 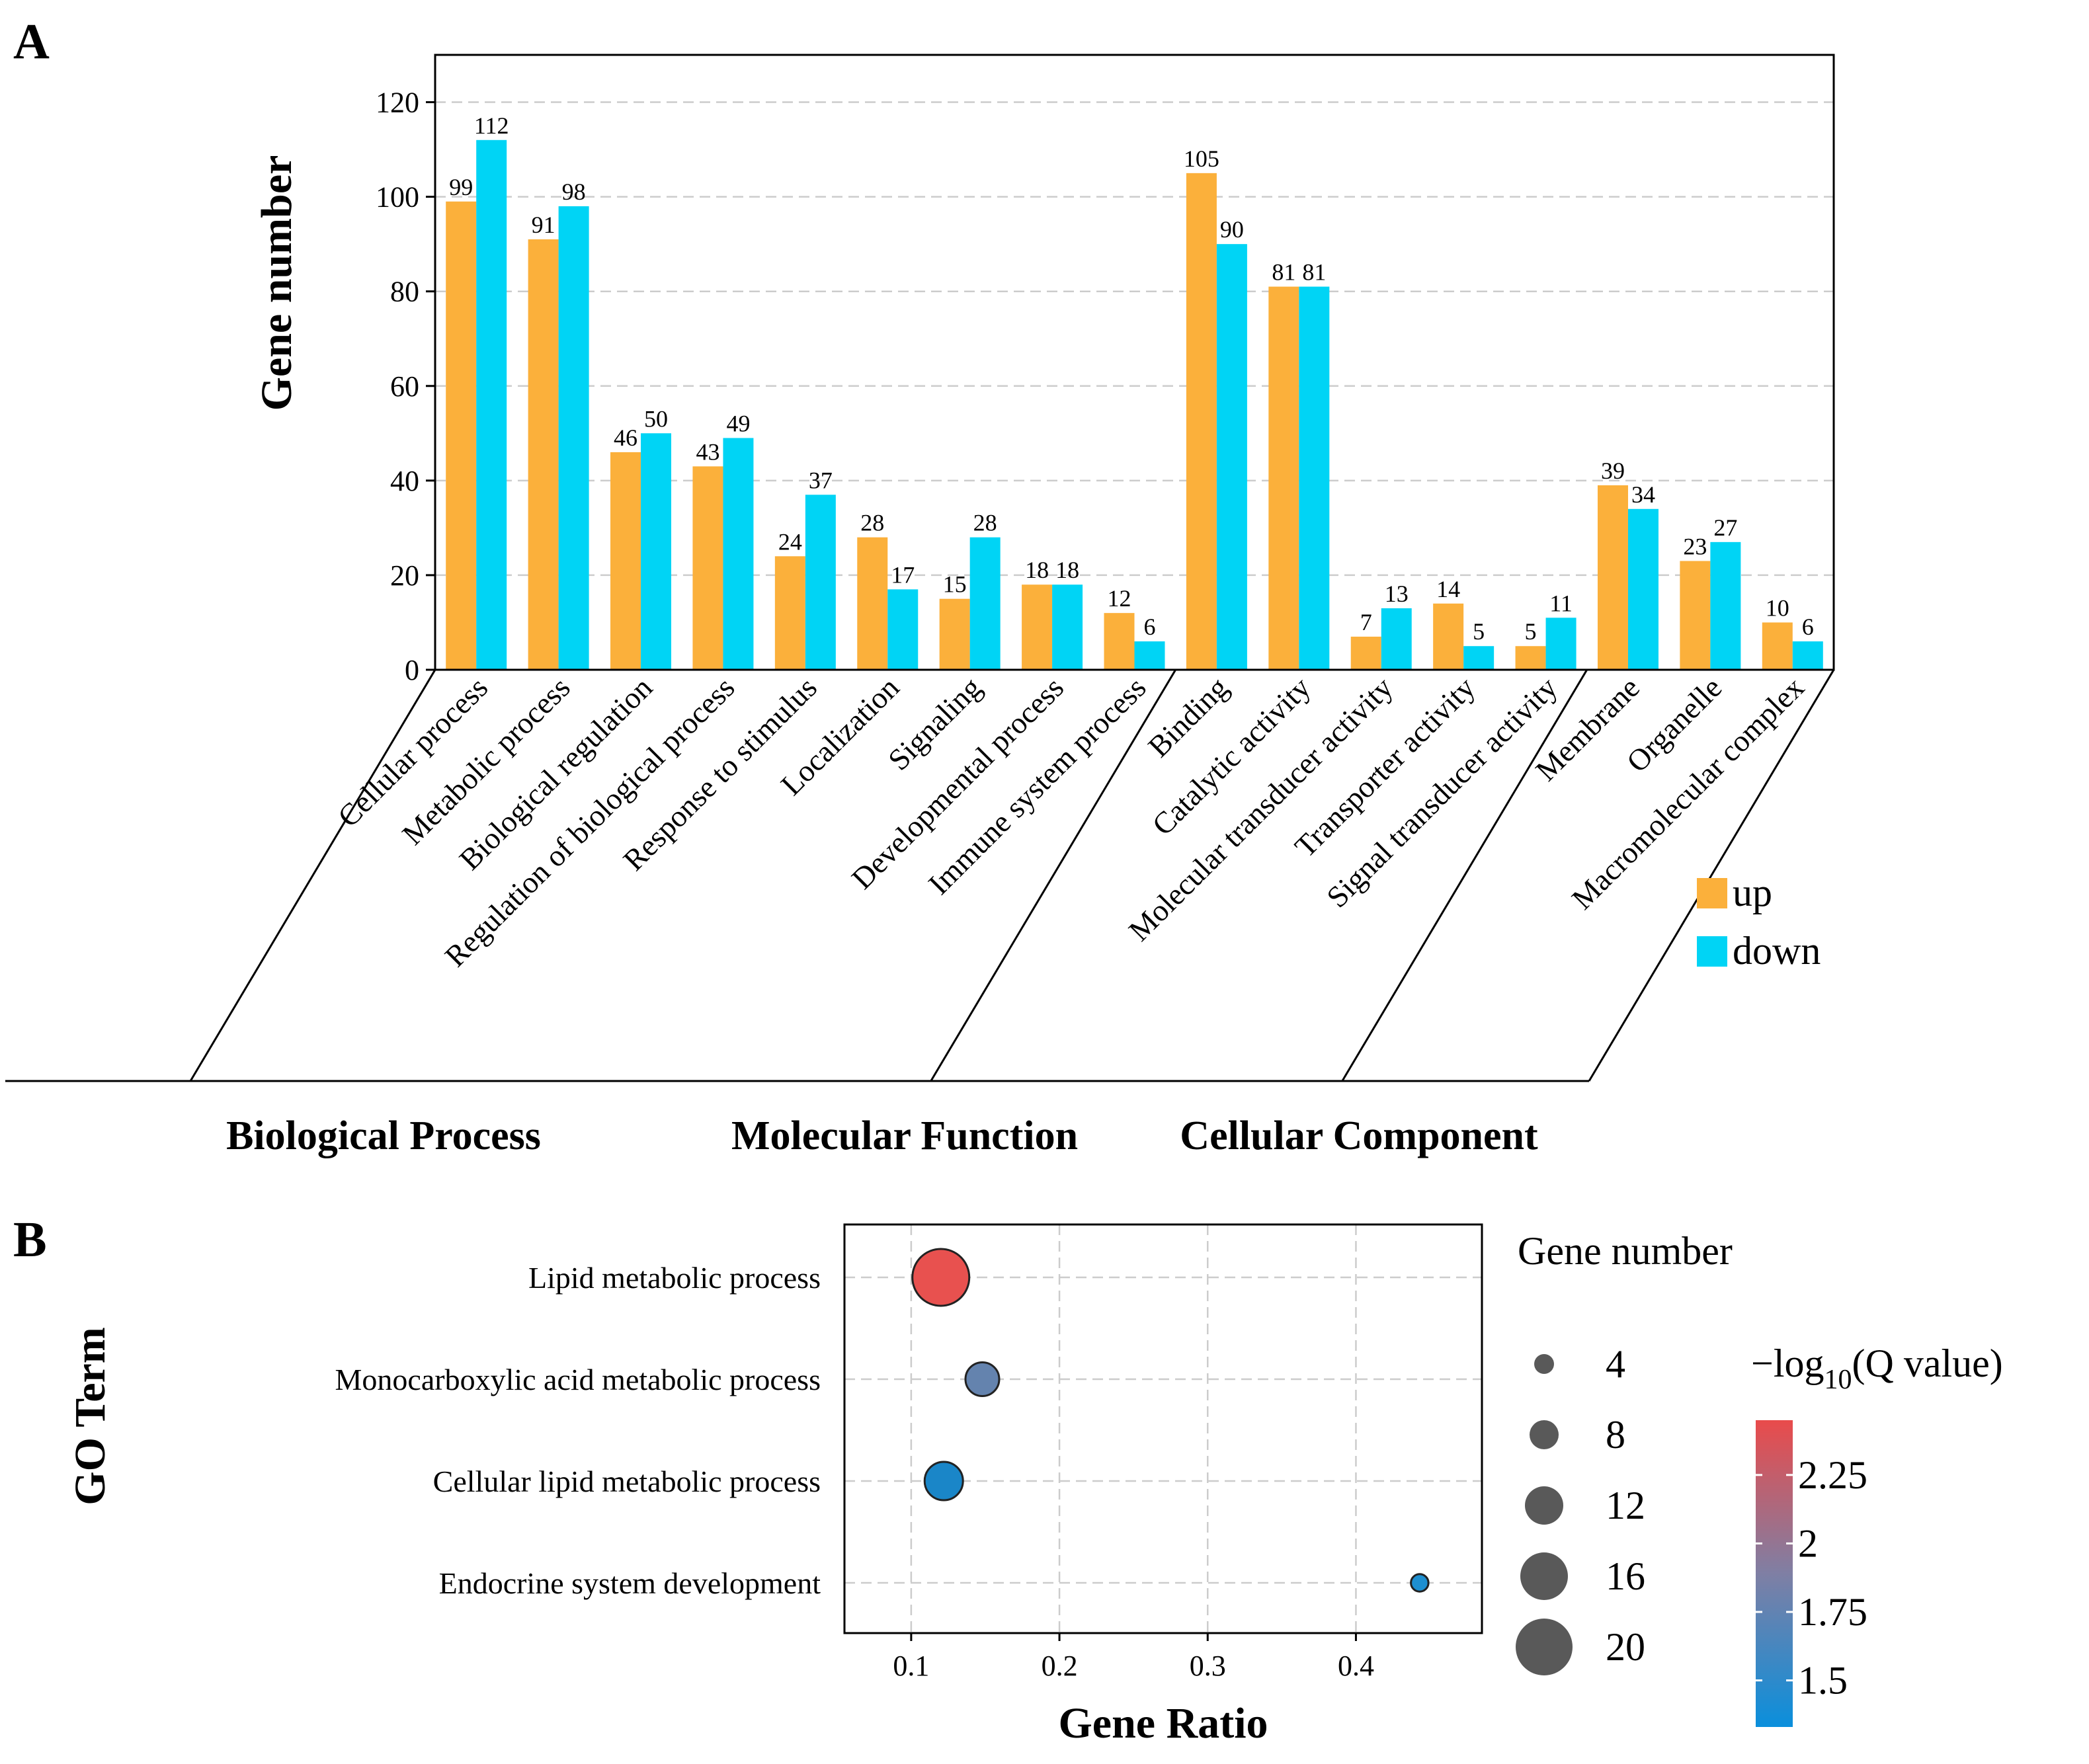 What do you see at coordinates (1060, 1666) in the screenshot?
I see `x-tick-label: 0.2` at bounding box center [1060, 1666].